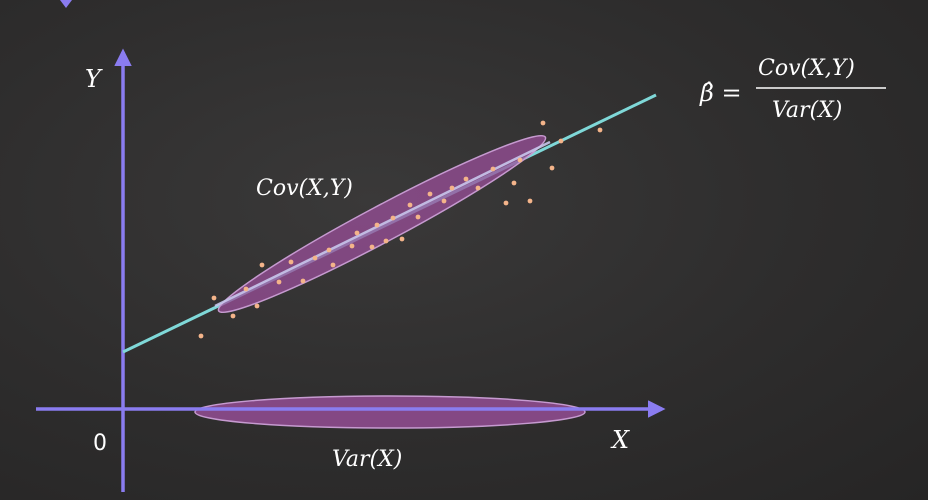 The width and height of the screenshot is (928, 500). Describe the element at coordinates (367, 459) in the screenshot. I see `var-label: Var(X)` at that location.